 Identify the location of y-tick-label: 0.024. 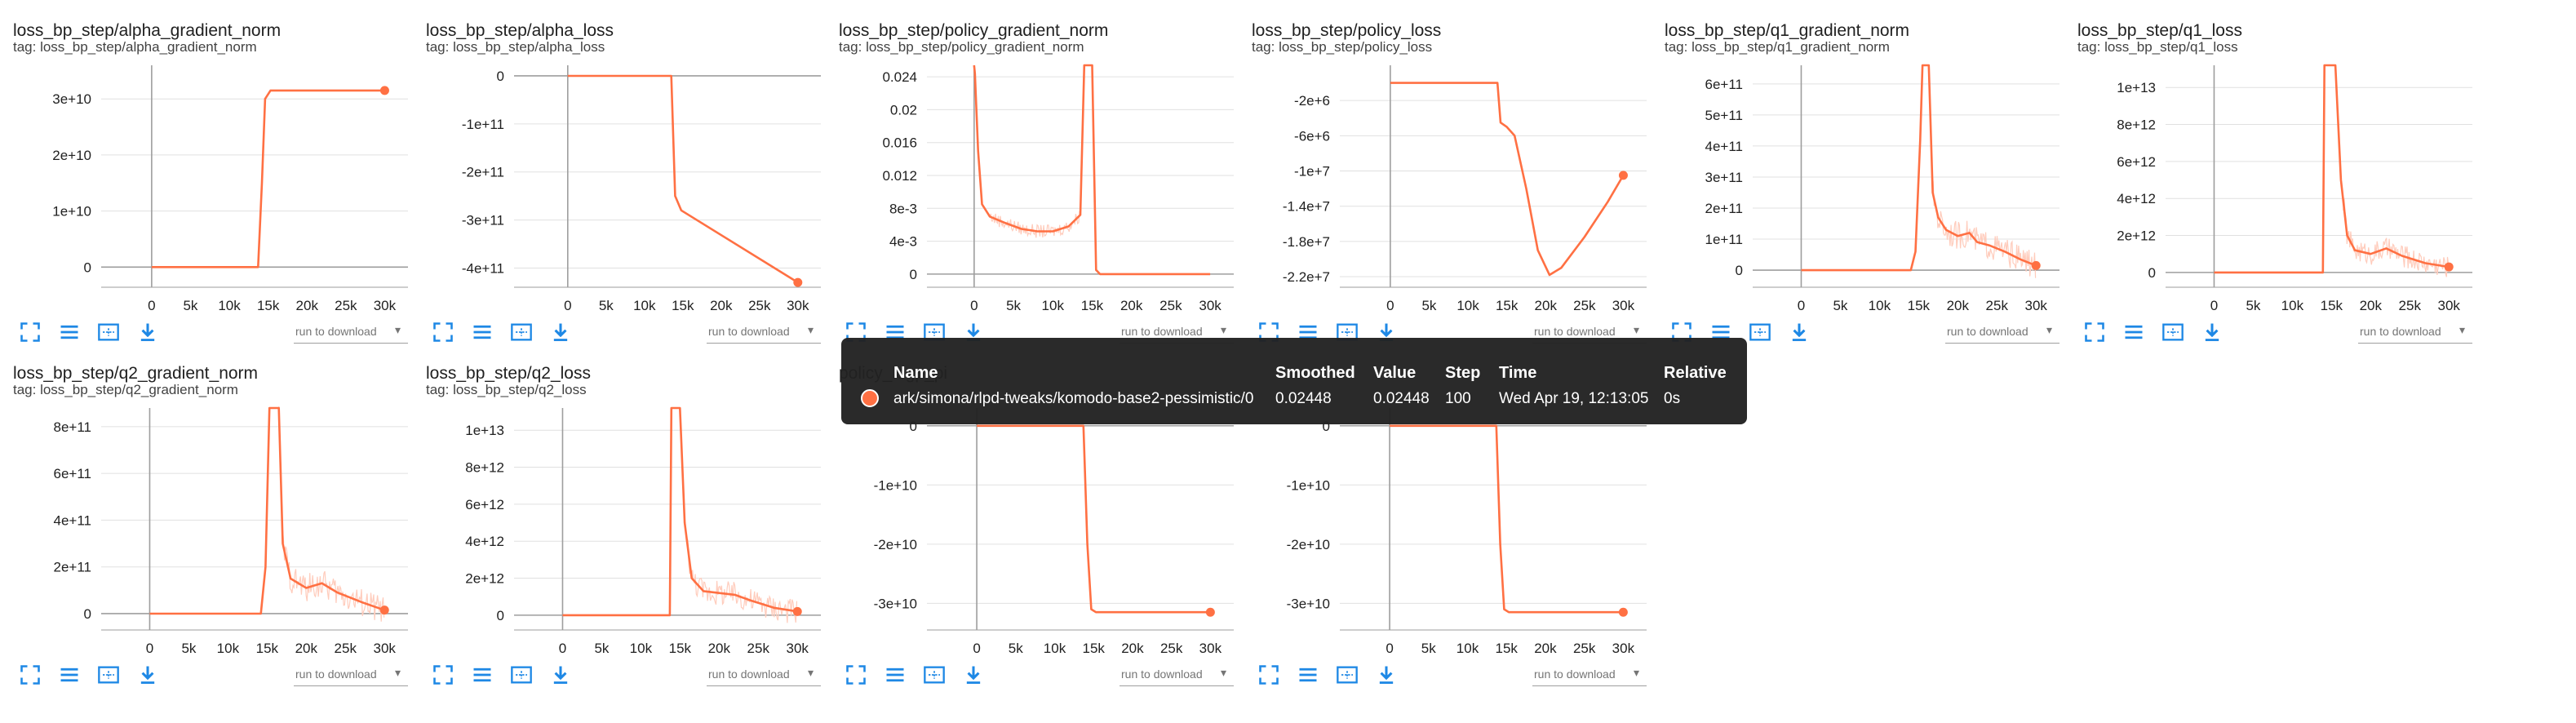
(899, 77).